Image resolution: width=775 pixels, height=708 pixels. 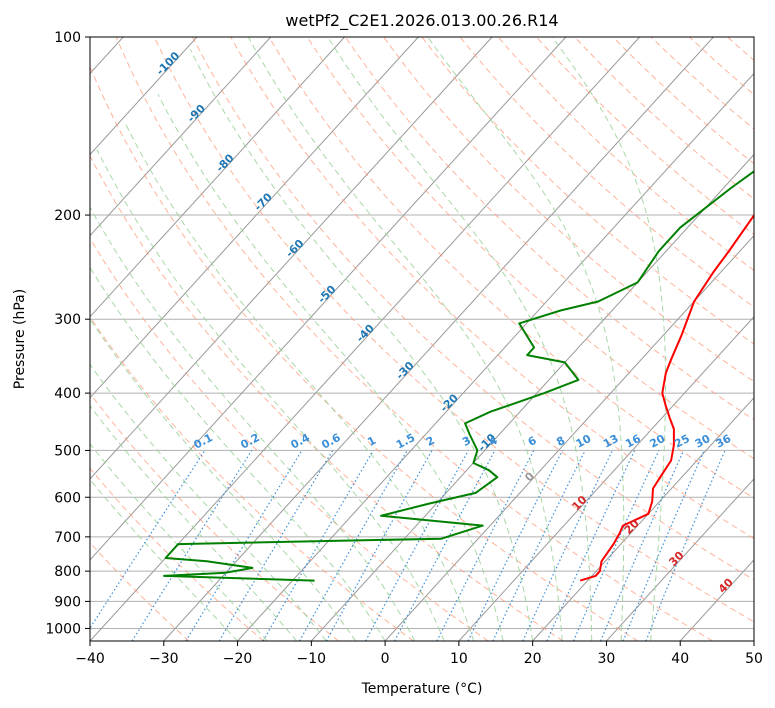 I want to click on mixing-ratio-label: 20, so click(x=658, y=441).